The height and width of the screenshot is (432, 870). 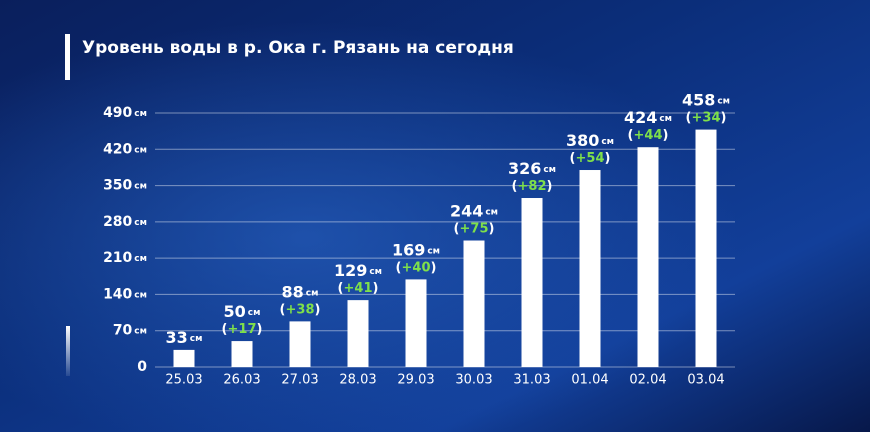 I want to click on x-tick-label: 27.03, so click(x=299, y=380).